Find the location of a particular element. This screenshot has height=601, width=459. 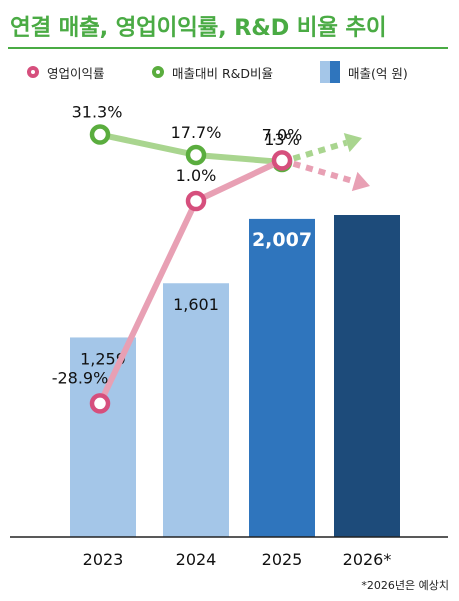

legend-label-rnd-ratio: 매출대비 R&D비율 is located at coordinates (223, 73).